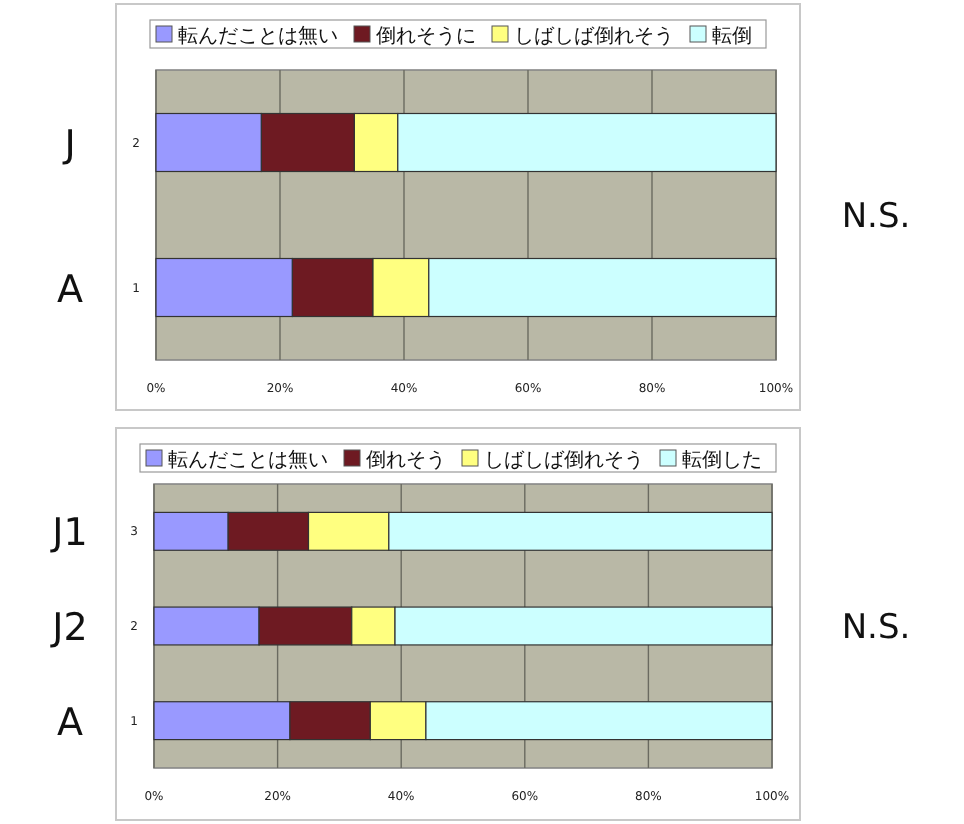 This screenshot has width=964, height=824. Describe the element at coordinates (732, 37) in the screenshot. I see `legend-label: 転倒` at that location.